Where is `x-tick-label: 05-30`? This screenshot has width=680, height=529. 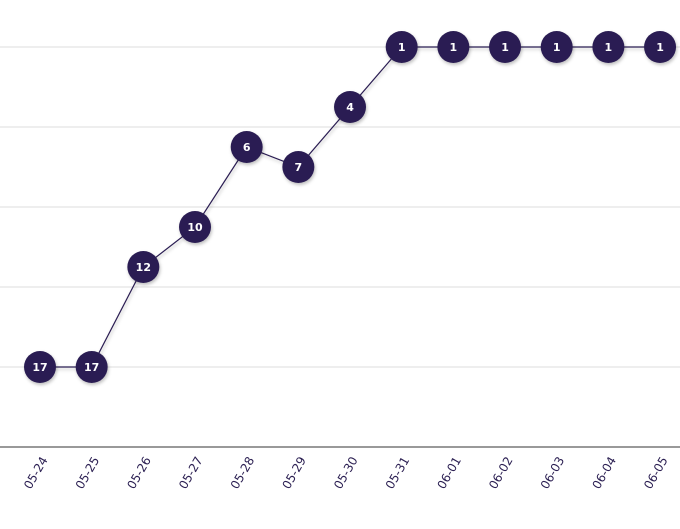 x-tick-label: 05-30 is located at coordinates (346, 472).